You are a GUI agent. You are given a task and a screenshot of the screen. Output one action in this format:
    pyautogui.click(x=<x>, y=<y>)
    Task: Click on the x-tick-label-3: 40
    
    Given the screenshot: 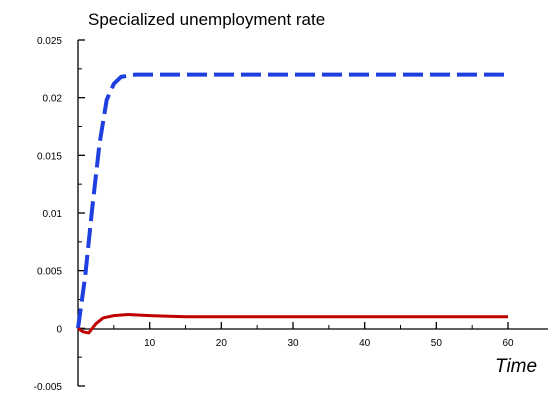 What is the action you would take?
    pyautogui.click(x=365, y=343)
    